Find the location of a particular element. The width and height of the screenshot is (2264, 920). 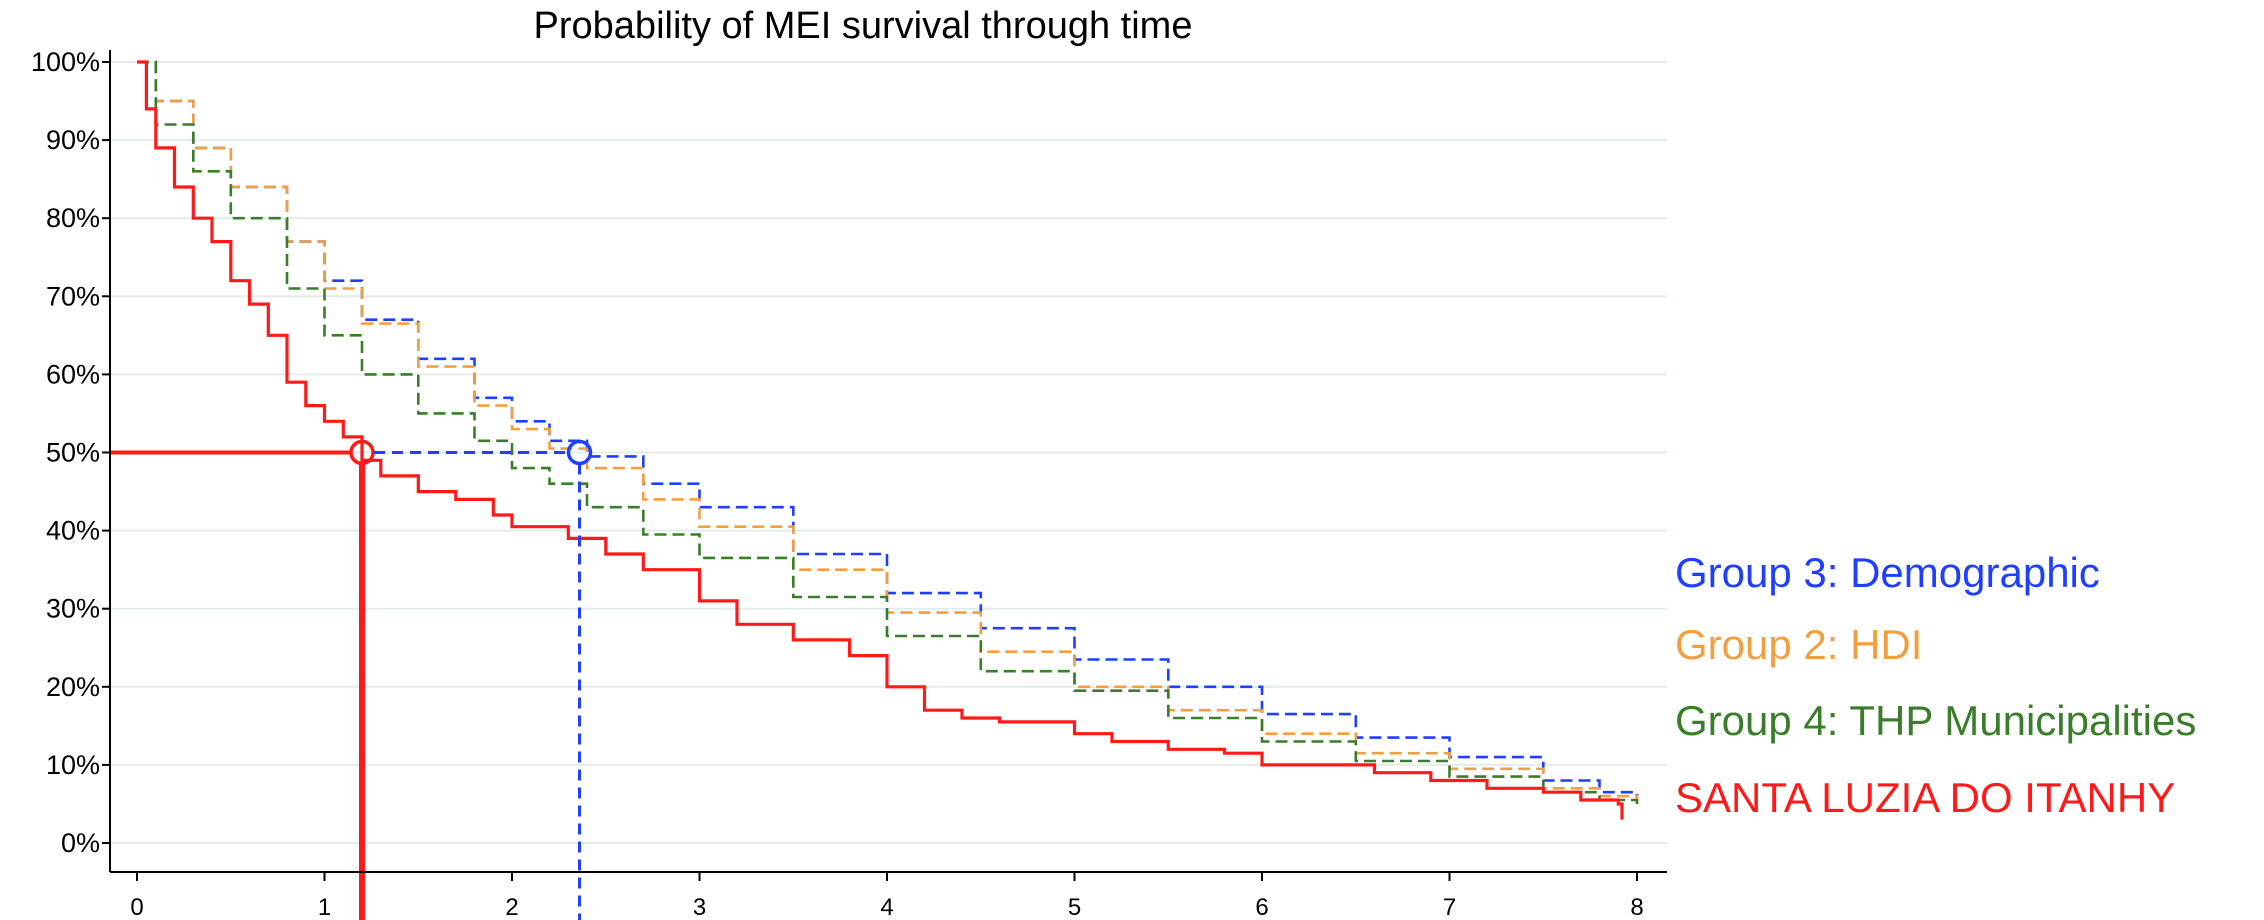

x-tick-label: 8 is located at coordinates (1636, 907).